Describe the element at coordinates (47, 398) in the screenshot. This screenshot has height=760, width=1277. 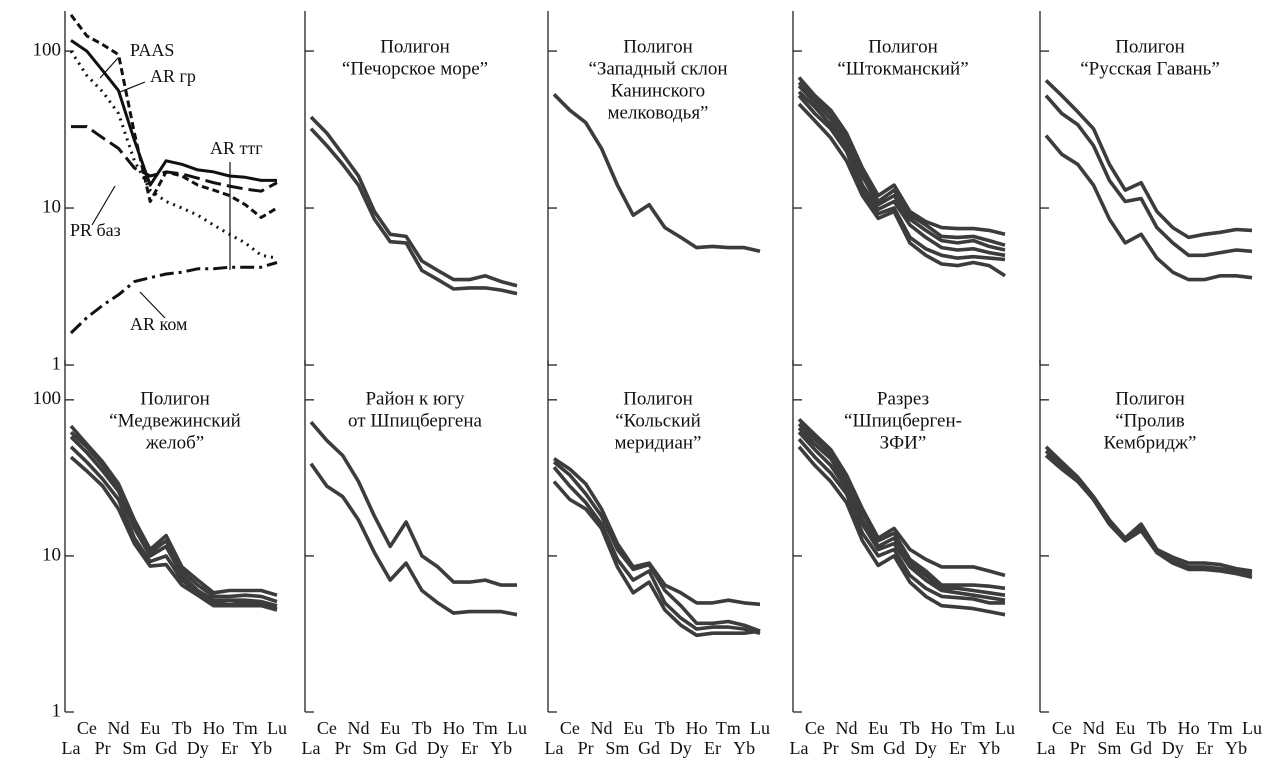
I see `y-tick-label: 100` at that location.